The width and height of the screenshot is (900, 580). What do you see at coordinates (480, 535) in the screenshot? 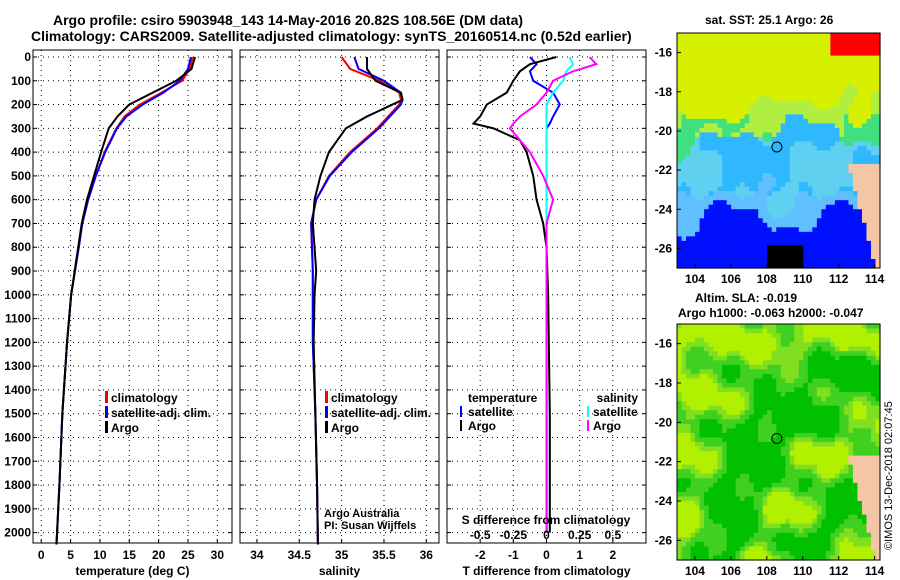
I see `x-tick-label-2: -0.5` at bounding box center [480, 535].